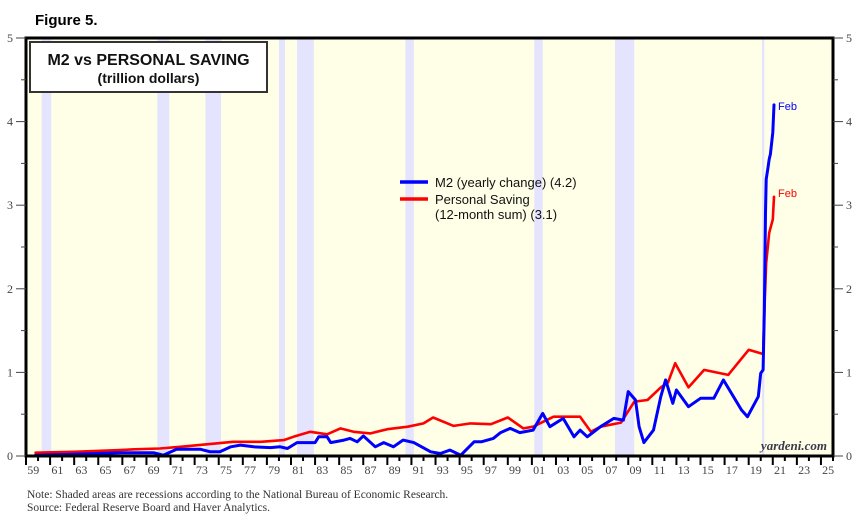 This screenshot has width=858, height=527. I want to click on y-tick-label-right: 1, so click(849, 372).